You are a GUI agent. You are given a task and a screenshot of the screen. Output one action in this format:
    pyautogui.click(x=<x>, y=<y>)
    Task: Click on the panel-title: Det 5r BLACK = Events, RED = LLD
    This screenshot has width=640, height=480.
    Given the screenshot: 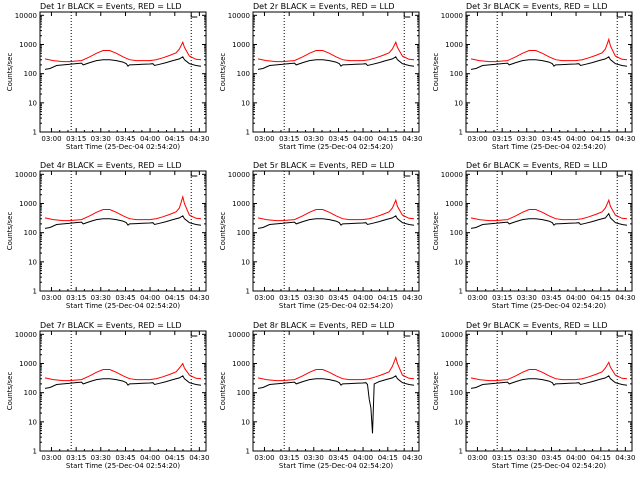 What is the action you would take?
    pyautogui.click(x=324, y=165)
    